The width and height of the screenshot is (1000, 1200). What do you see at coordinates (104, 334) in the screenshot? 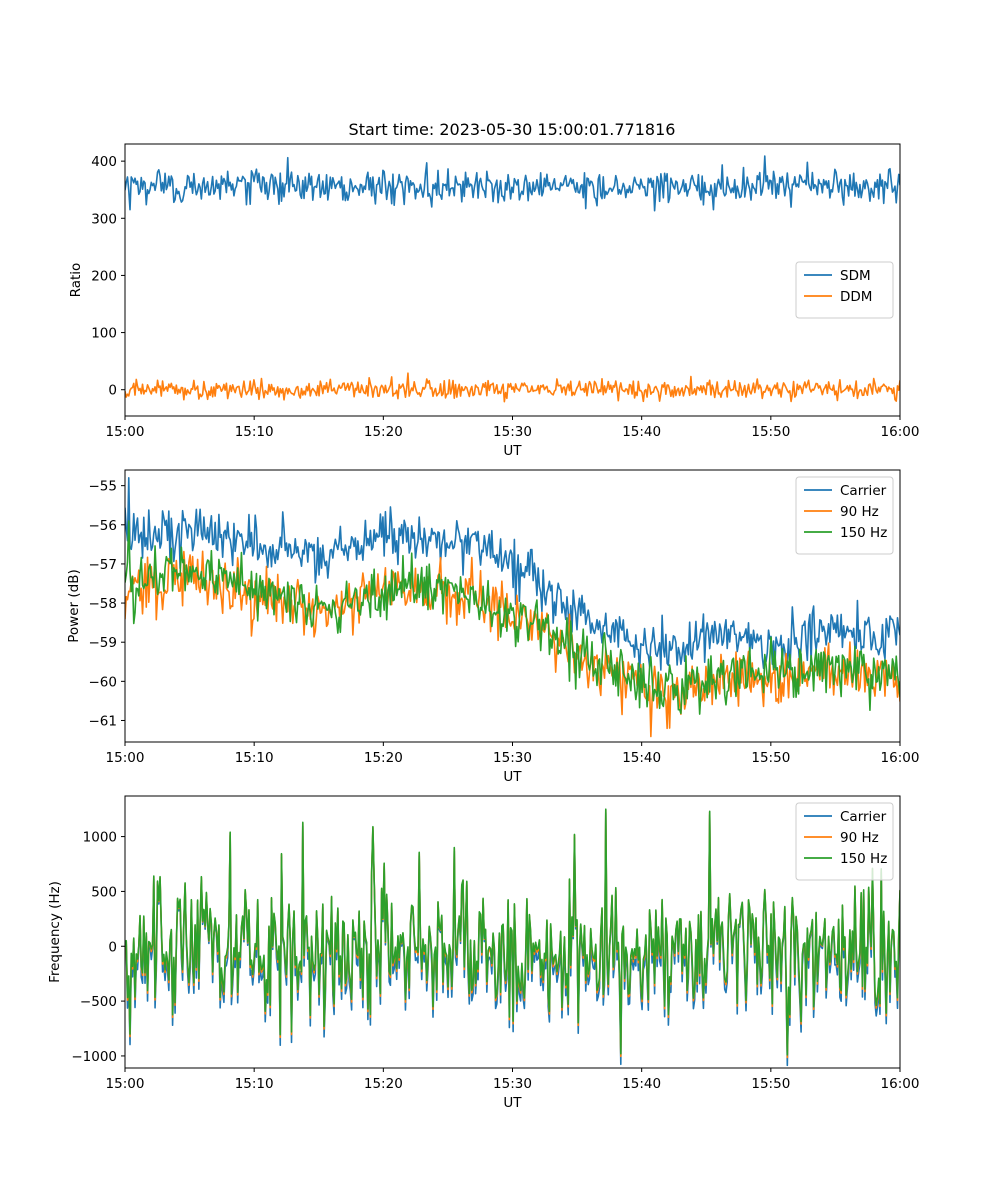
I see `y-tick-label: 100` at bounding box center [104, 334].